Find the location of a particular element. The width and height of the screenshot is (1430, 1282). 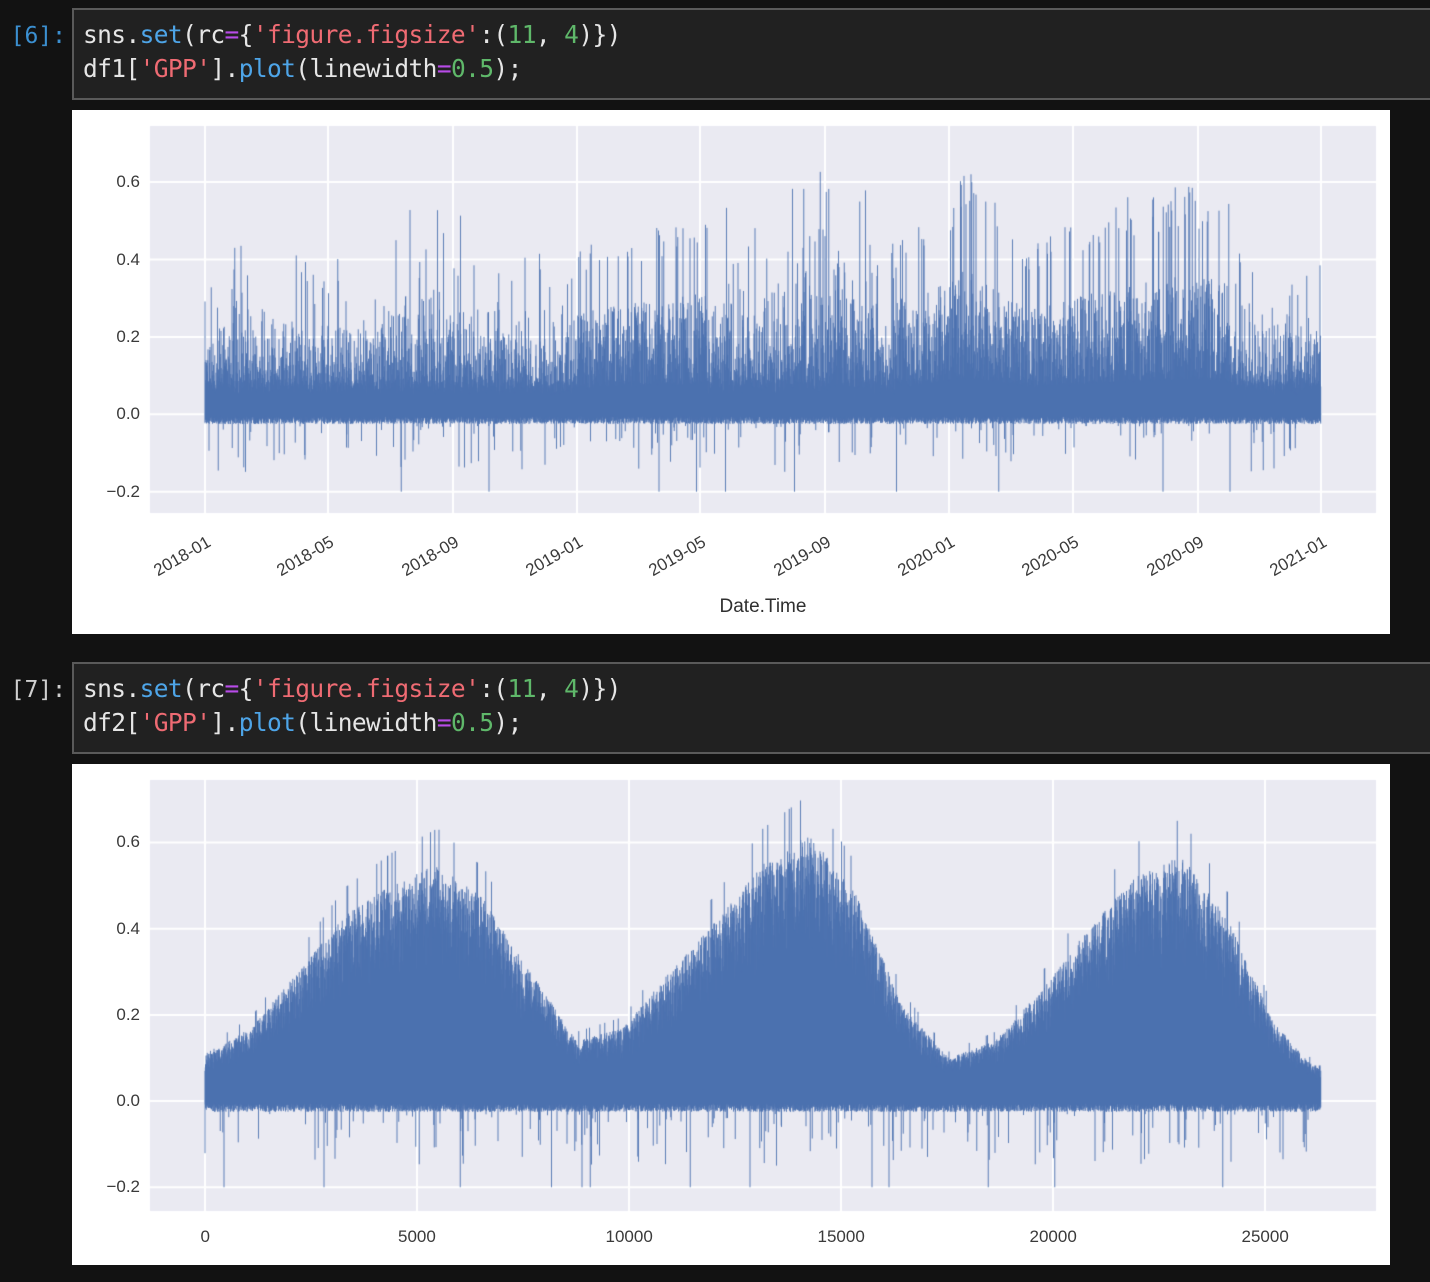

code-token: df2[ is located at coordinates (111, 722).